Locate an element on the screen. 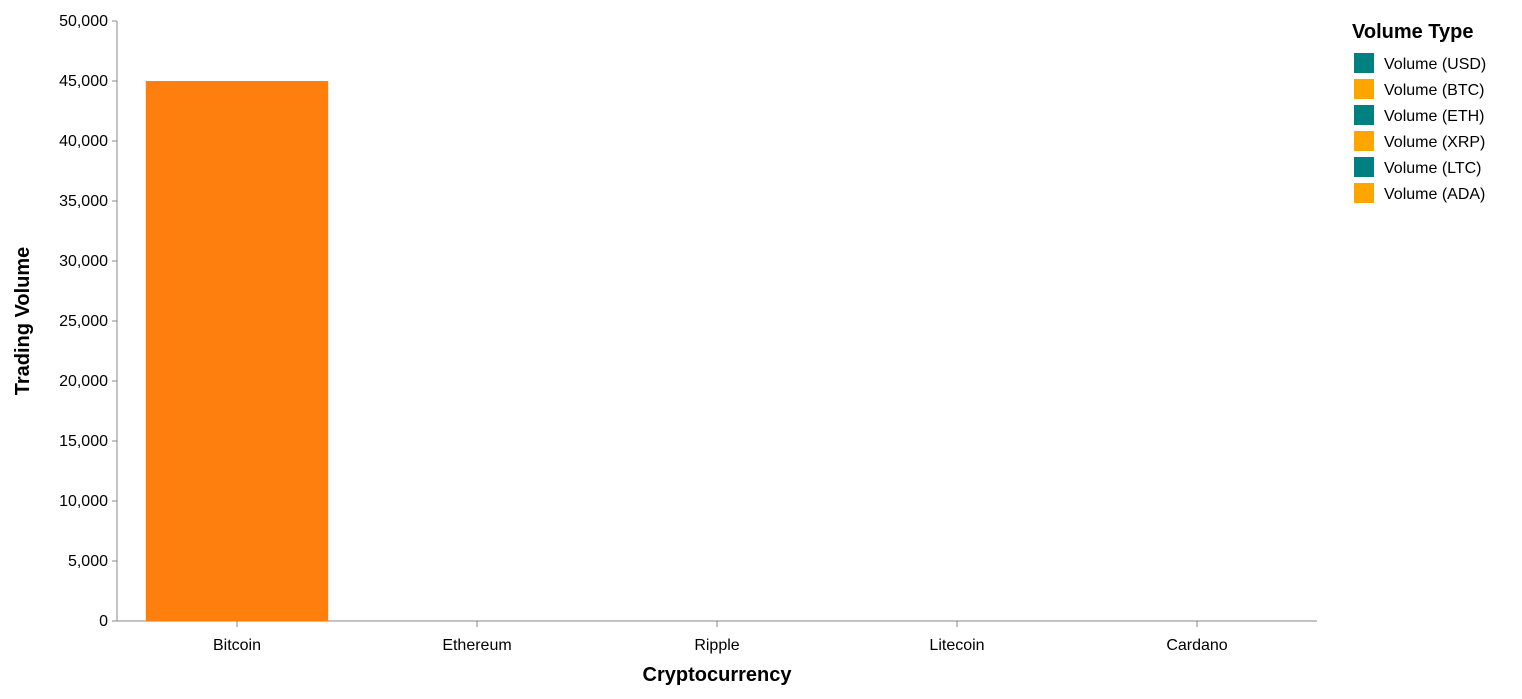  x-tick-label: Cardano is located at coordinates (1196, 645).